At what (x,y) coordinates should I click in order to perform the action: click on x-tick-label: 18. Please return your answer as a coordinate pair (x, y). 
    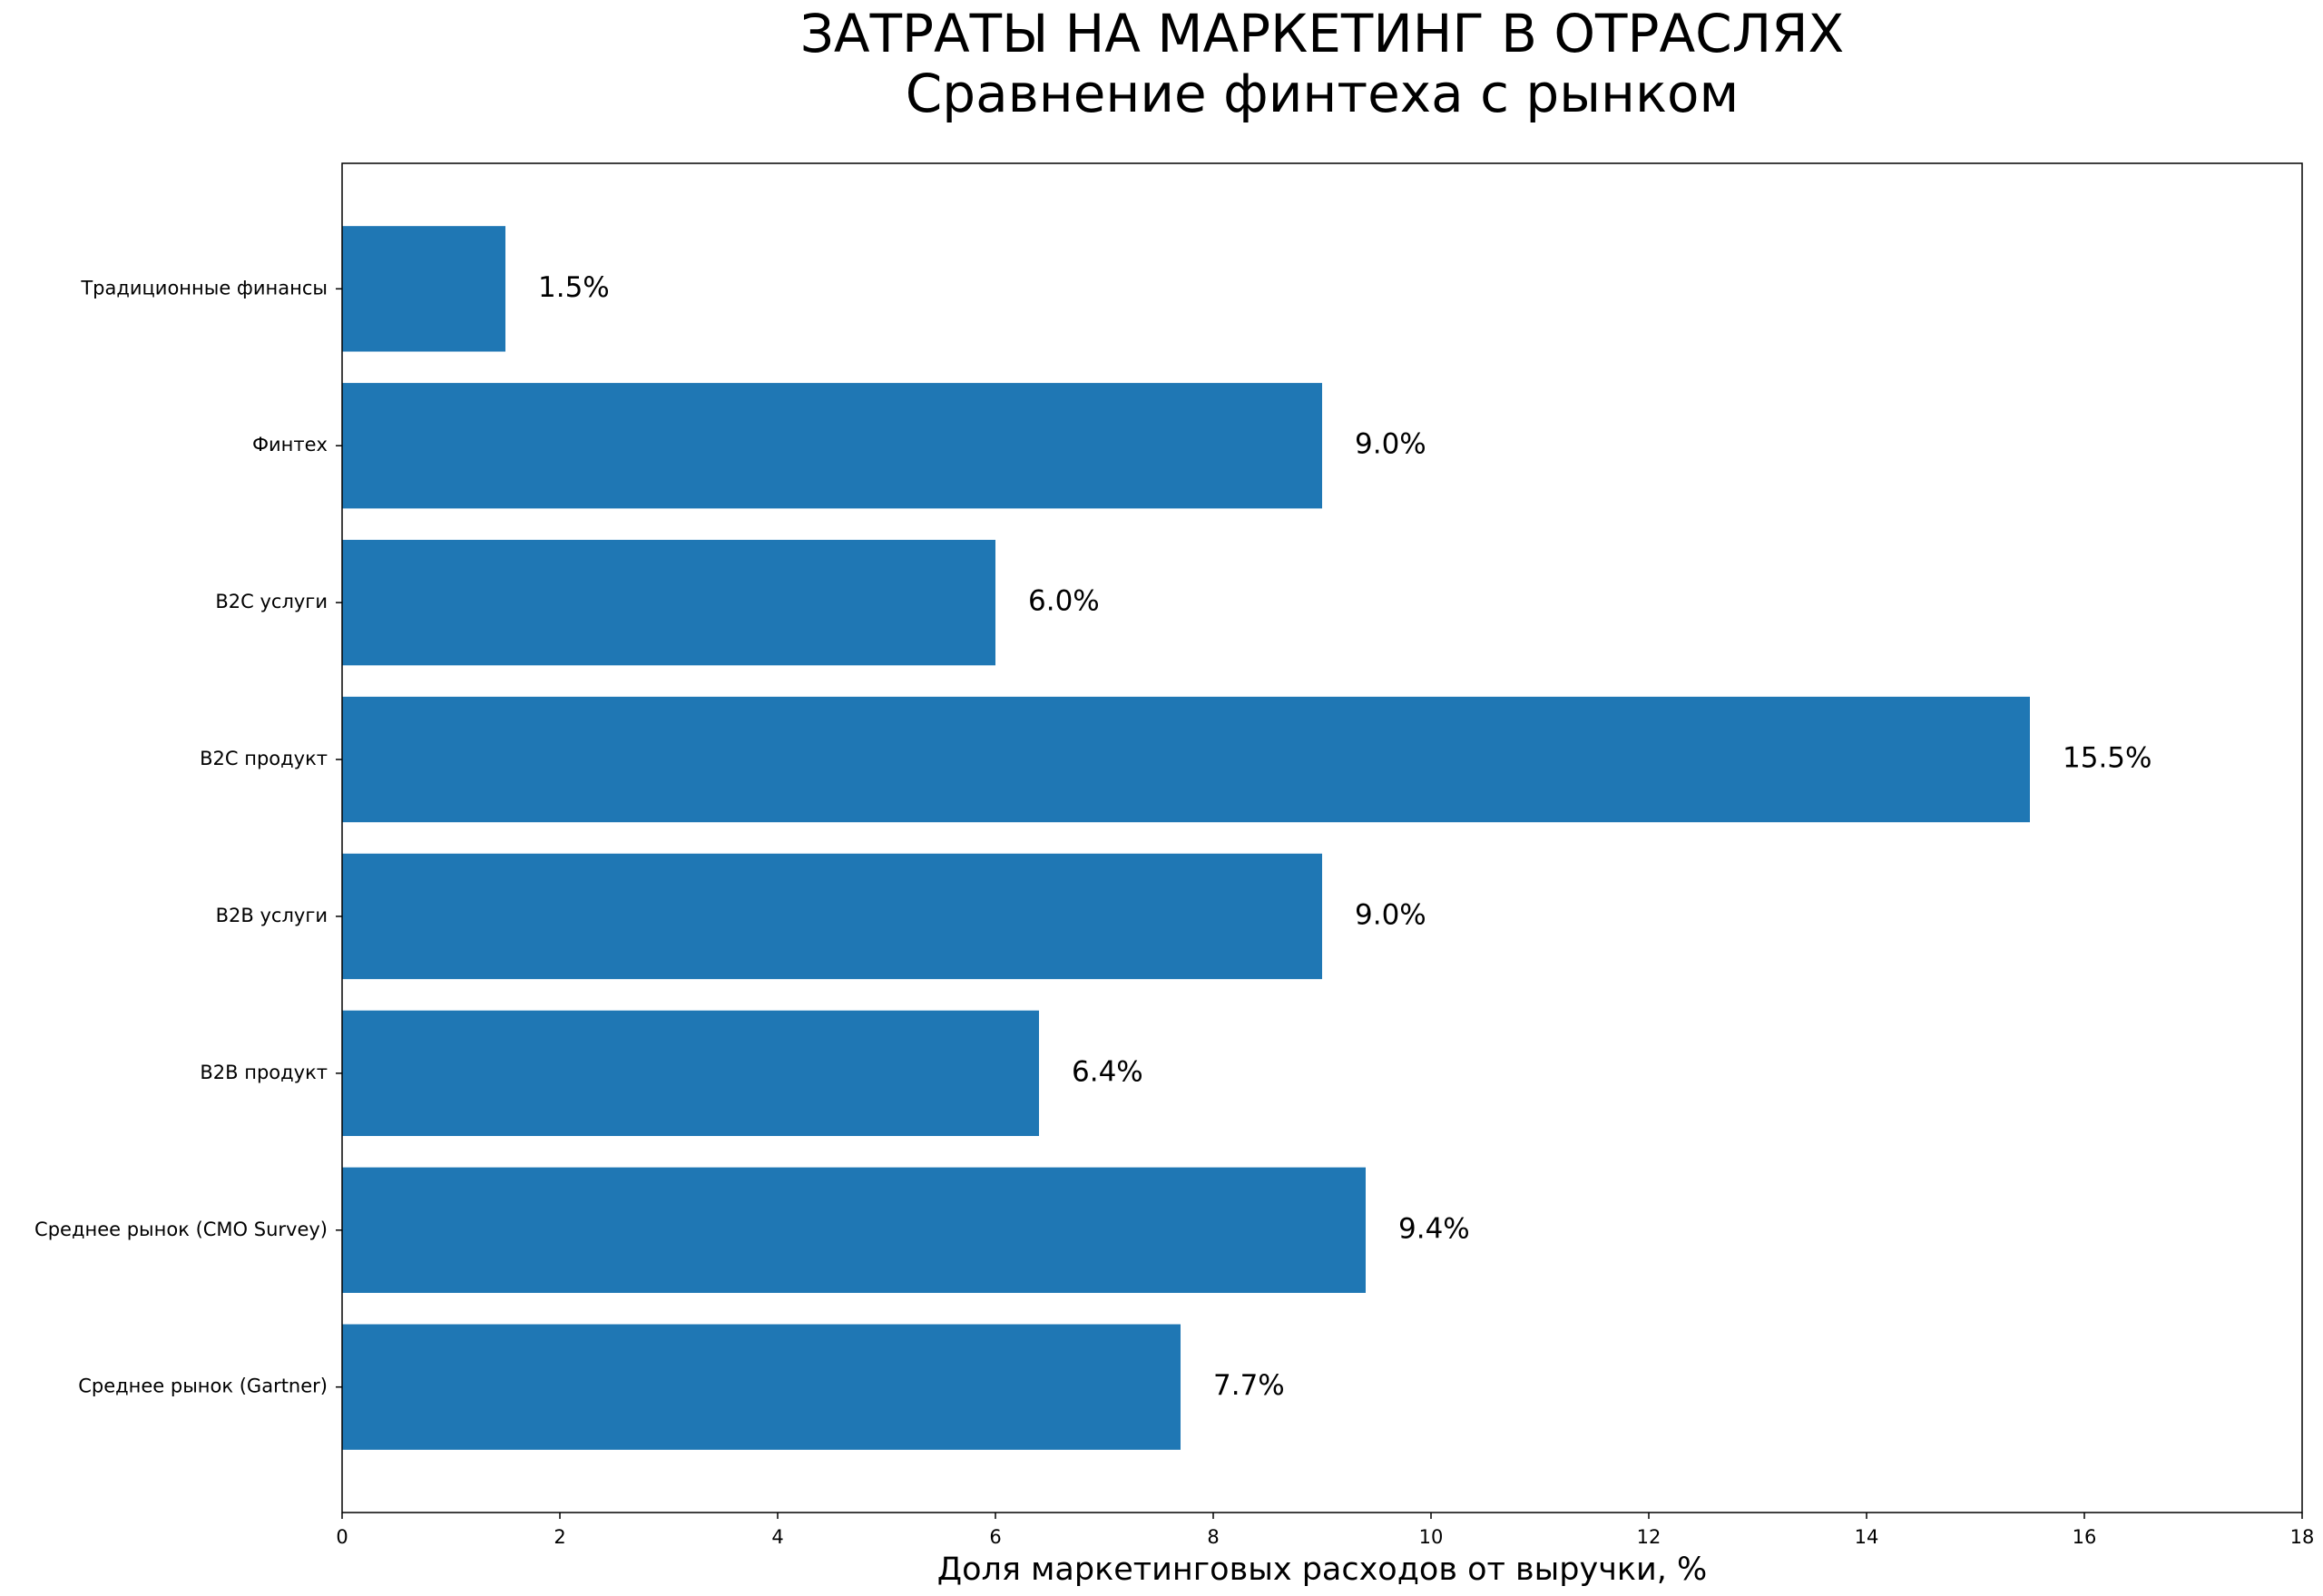
    Looking at the image, I should click on (2302, 1537).